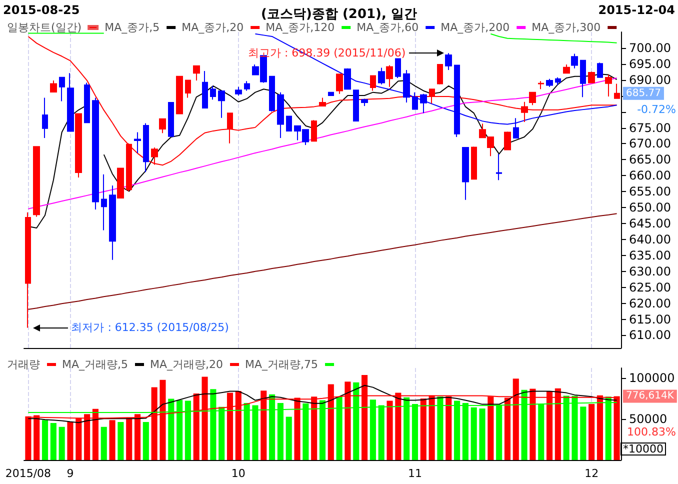 The height and width of the screenshot is (484, 678). What do you see at coordinates (28, 473) in the screenshot?
I see `x-tick-label: 2015/08` at bounding box center [28, 473].